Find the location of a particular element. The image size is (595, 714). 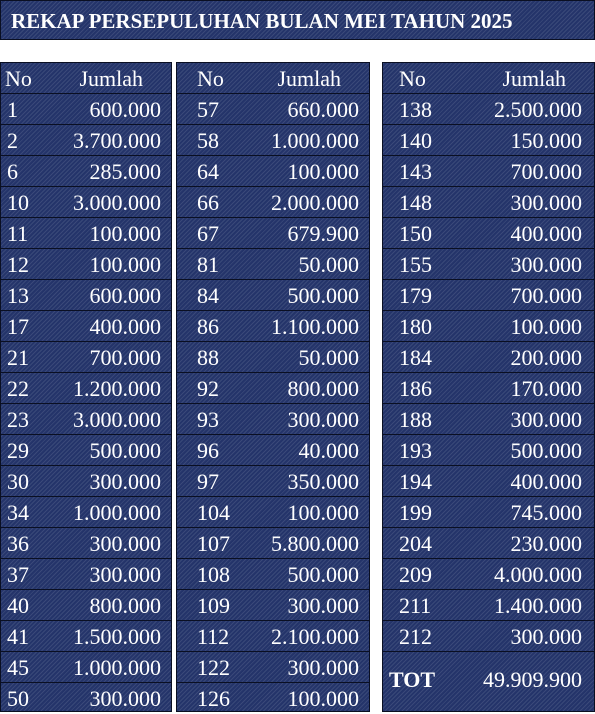

row-number: 186 is located at coordinates (415, 388).